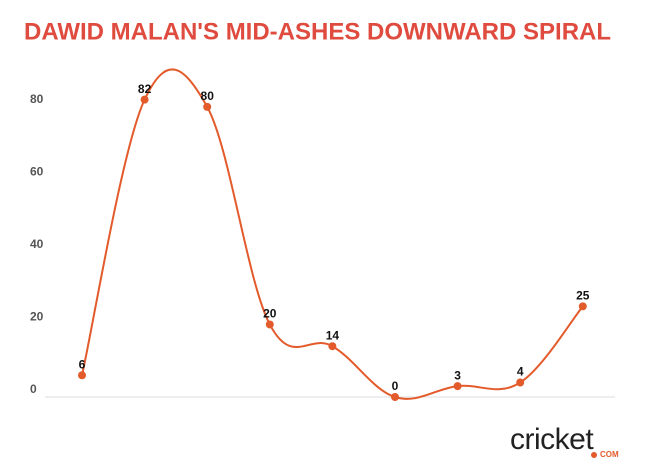  I want to click on data-label: 14, so click(333, 335).